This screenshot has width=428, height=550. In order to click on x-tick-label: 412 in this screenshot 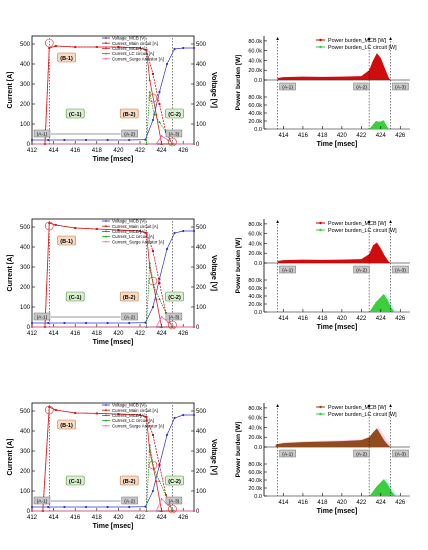, I will do `click(32, 151)`.